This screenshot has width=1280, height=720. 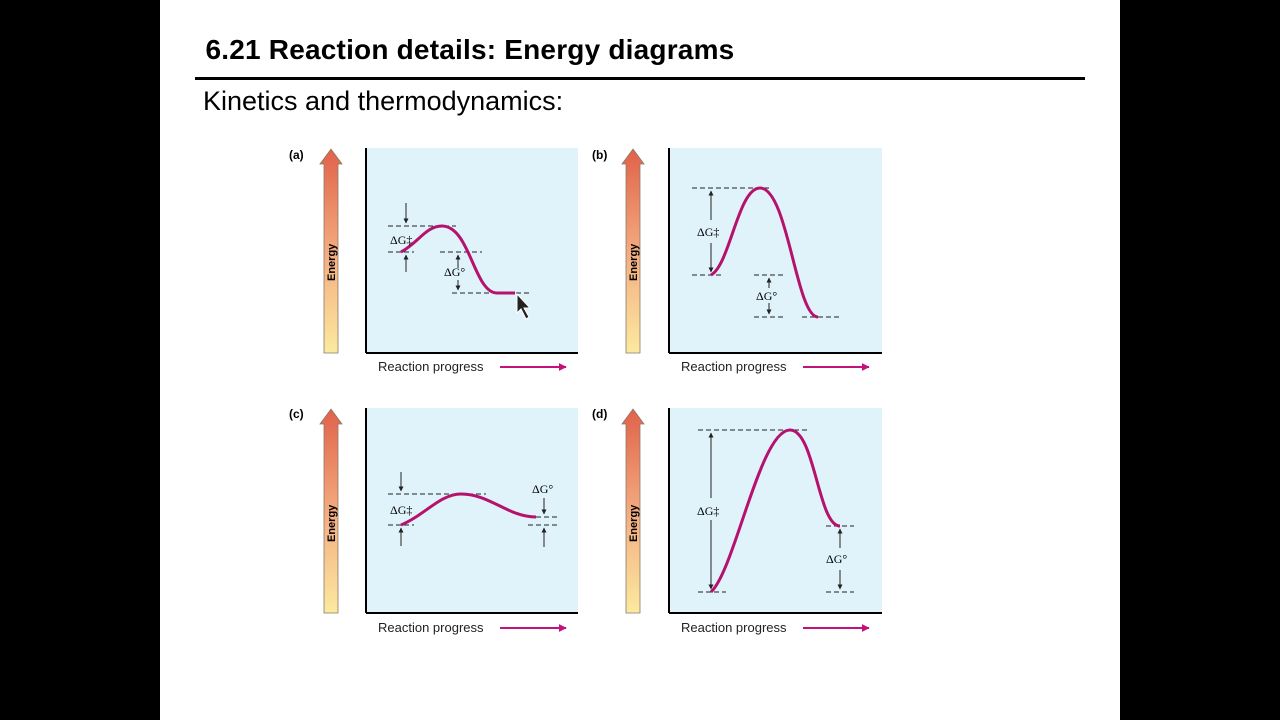 What do you see at coordinates (599, 155) in the screenshot?
I see `panel-b-letter: (b)` at bounding box center [599, 155].